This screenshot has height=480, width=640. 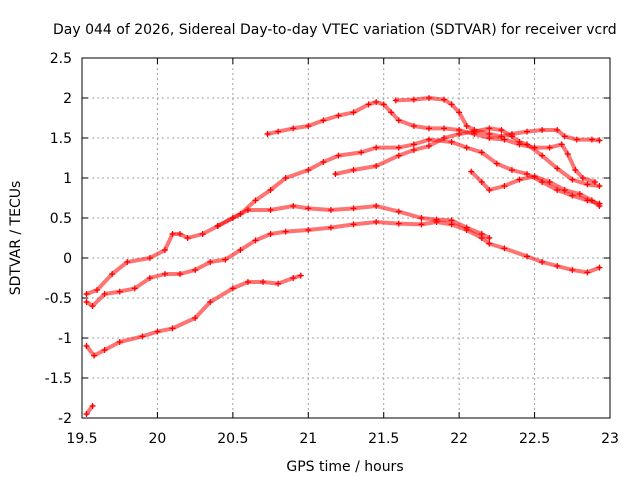 I want to click on y-tick-label: 0.5, so click(x=61, y=219).